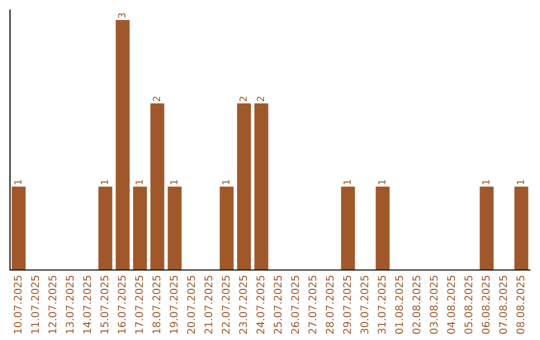  What do you see at coordinates (468, 305) in the screenshot?
I see `x-tick-label: 05.08.2025` at bounding box center [468, 305].